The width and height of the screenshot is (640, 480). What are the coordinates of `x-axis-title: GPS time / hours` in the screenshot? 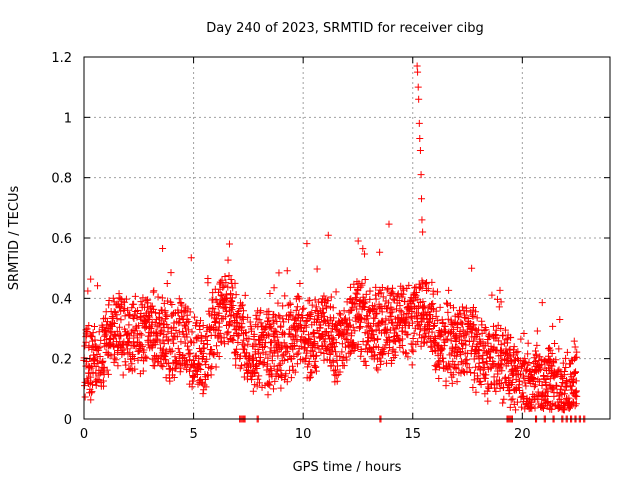 It's located at (347, 467).